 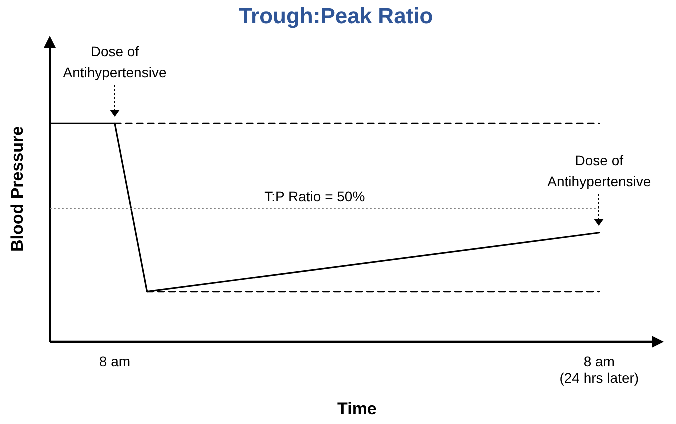 What do you see at coordinates (357, 408) in the screenshot?
I see `x-axis-title: Time` at bounding box center [357, 408].